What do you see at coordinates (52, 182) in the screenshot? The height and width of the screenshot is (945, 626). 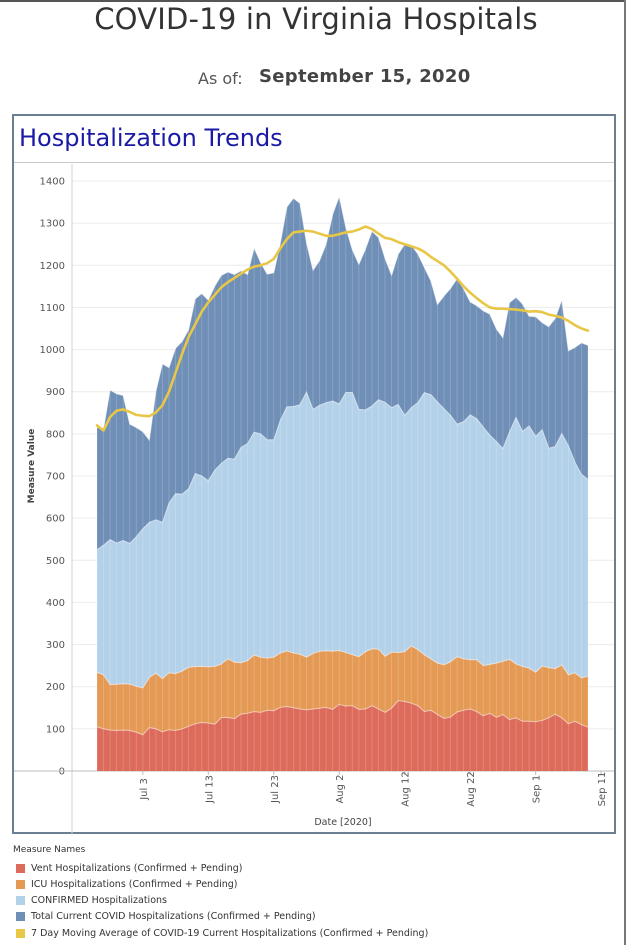 I see `y-tick-label: 1400` at bounding box center [52, 182].